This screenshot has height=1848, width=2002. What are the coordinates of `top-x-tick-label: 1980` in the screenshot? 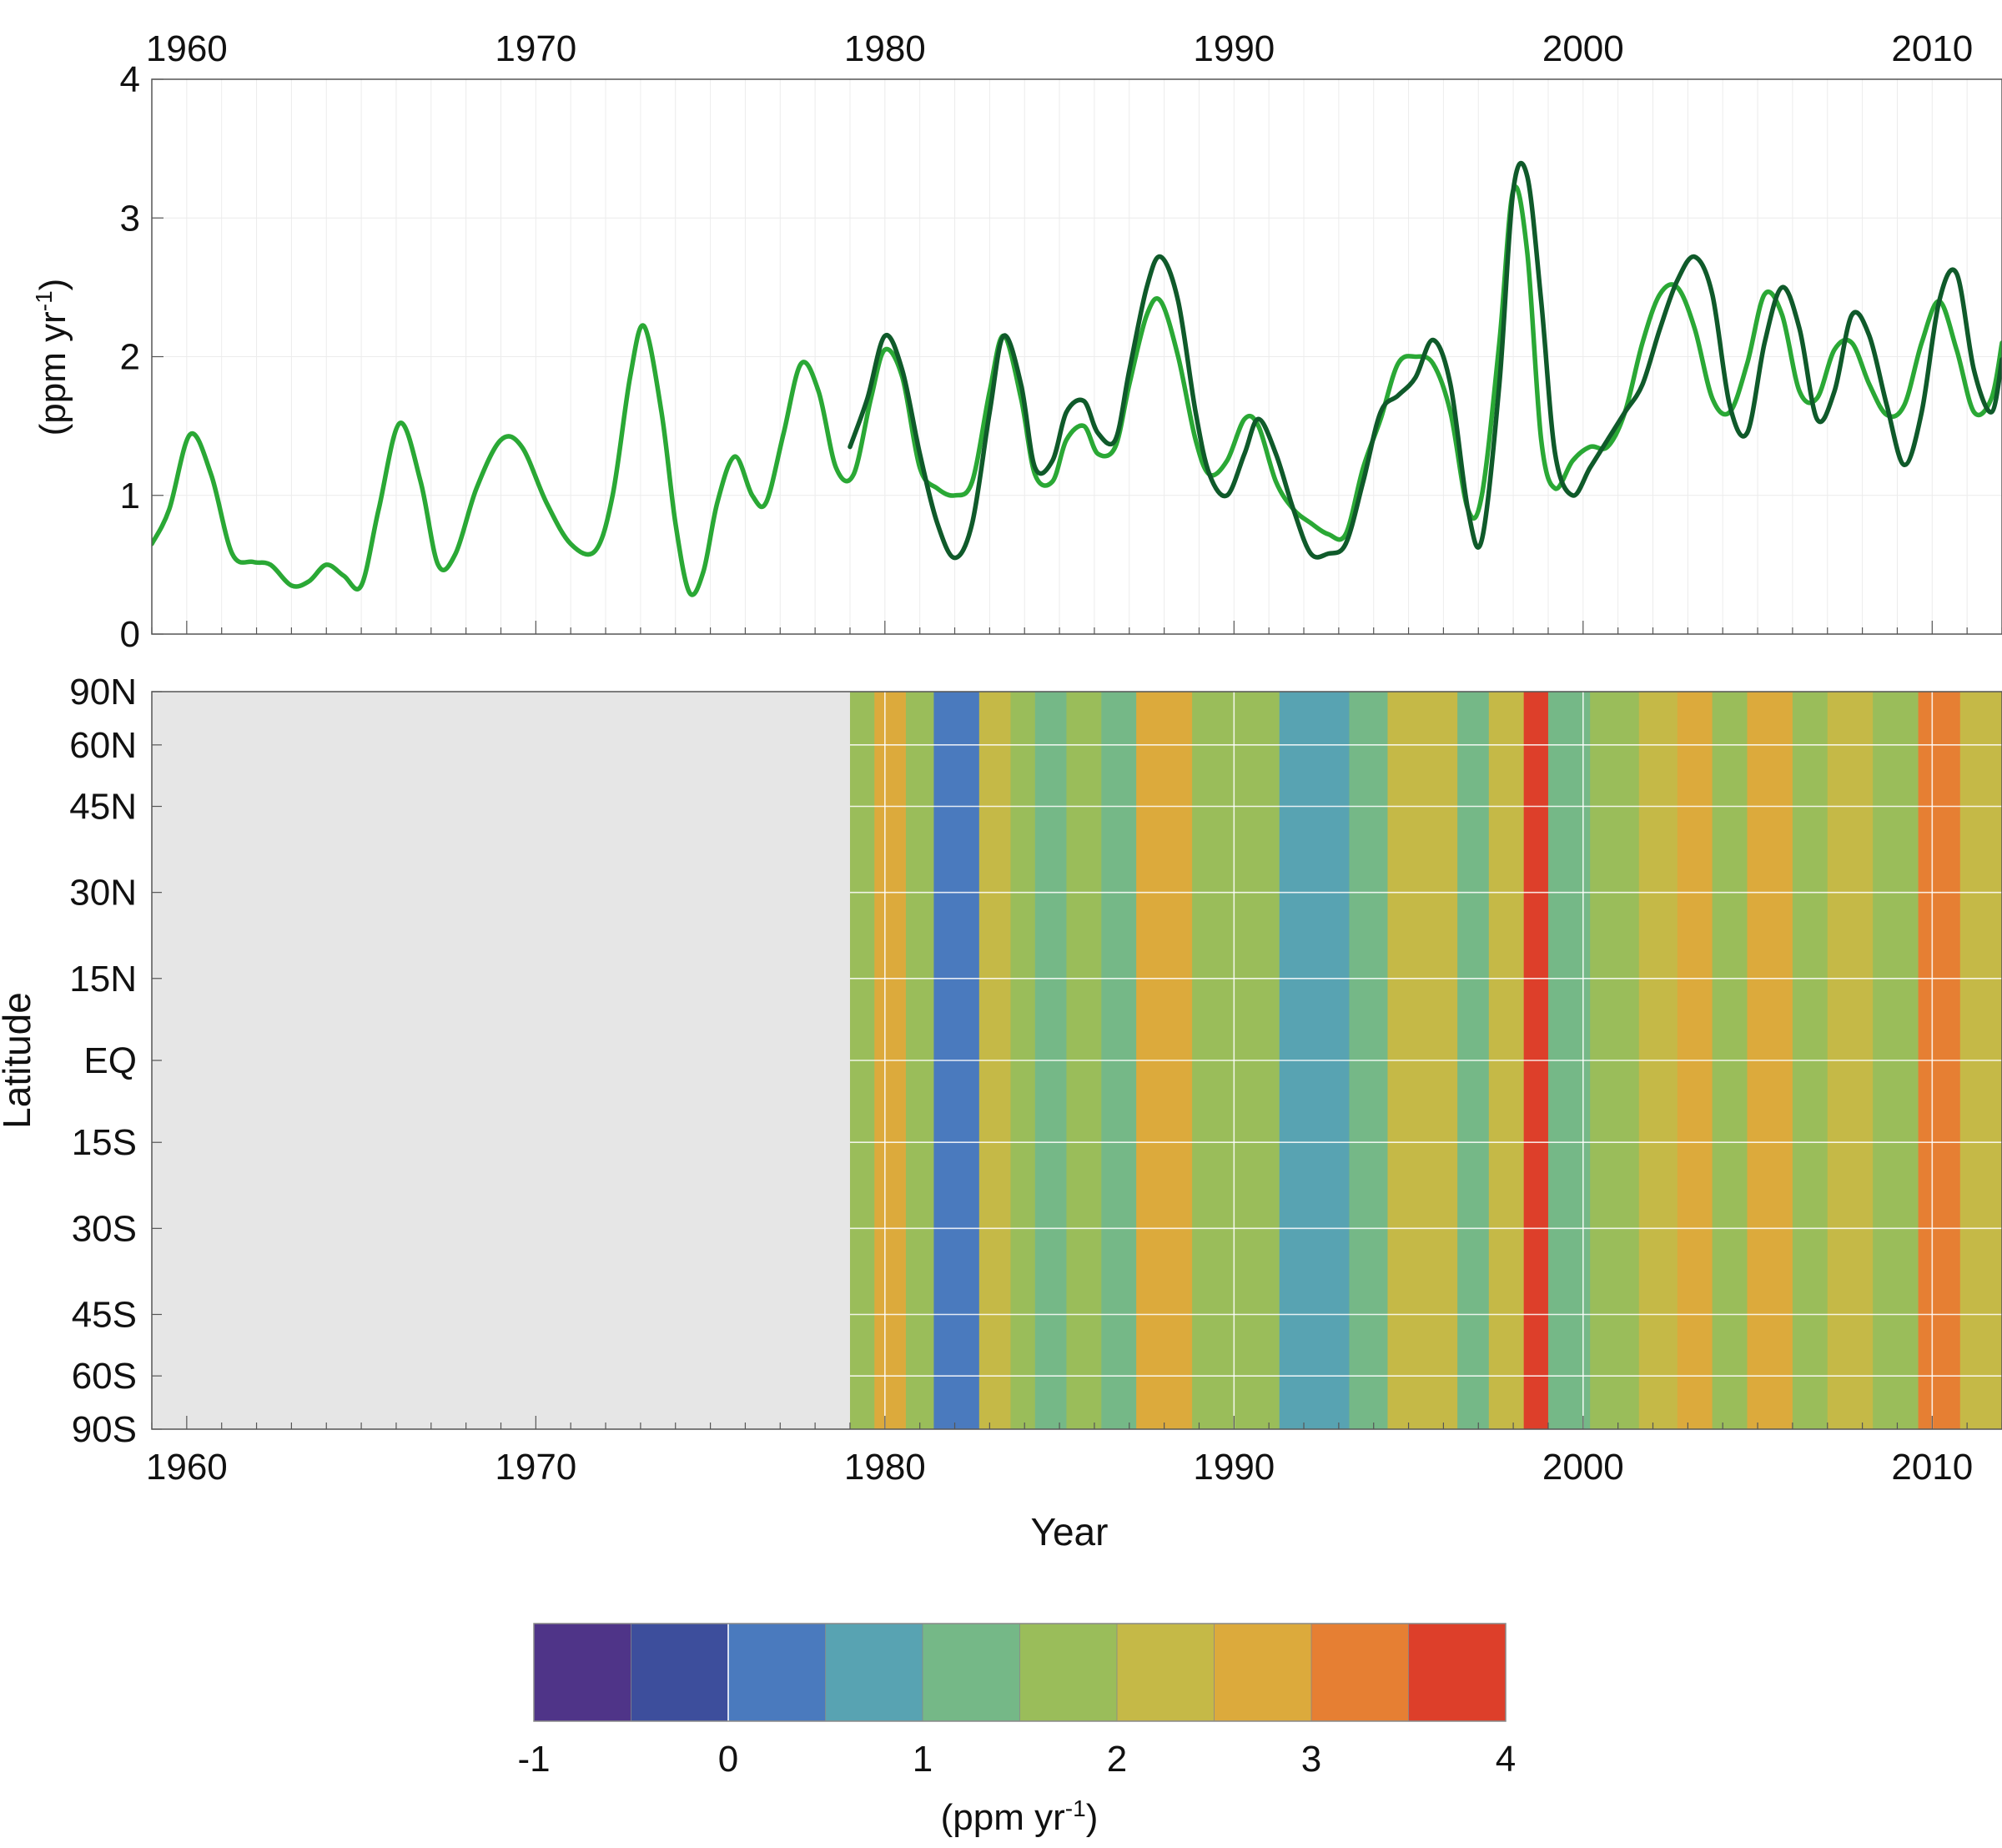 It's located at (885, 48).